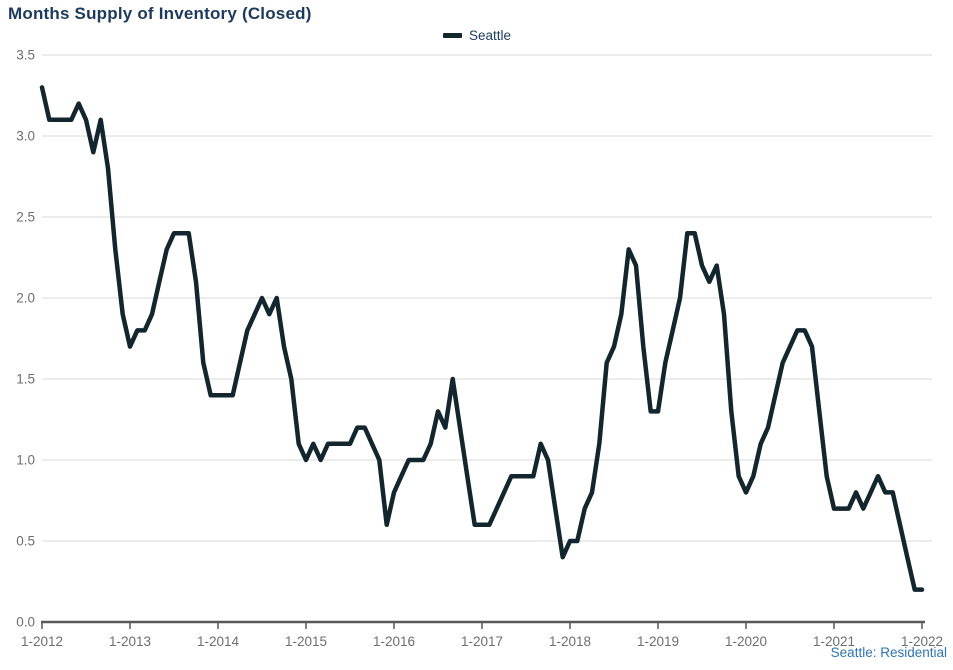 The image size is (953, 670). What do you see at coordinates (452, 35) in the screenshot?
I see `legend-line-swatch-icon` at bounding box center [452, 35].